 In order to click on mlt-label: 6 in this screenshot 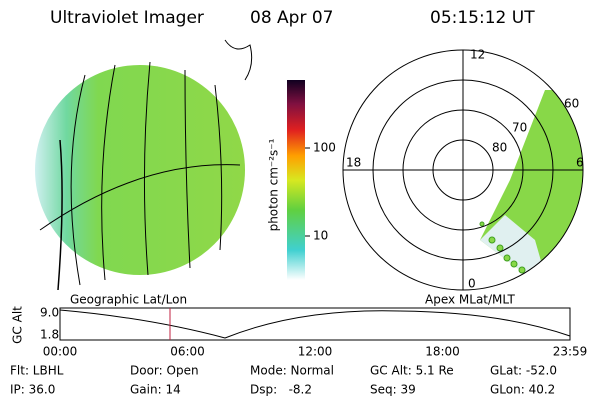, I will do `click(580, 163)`.